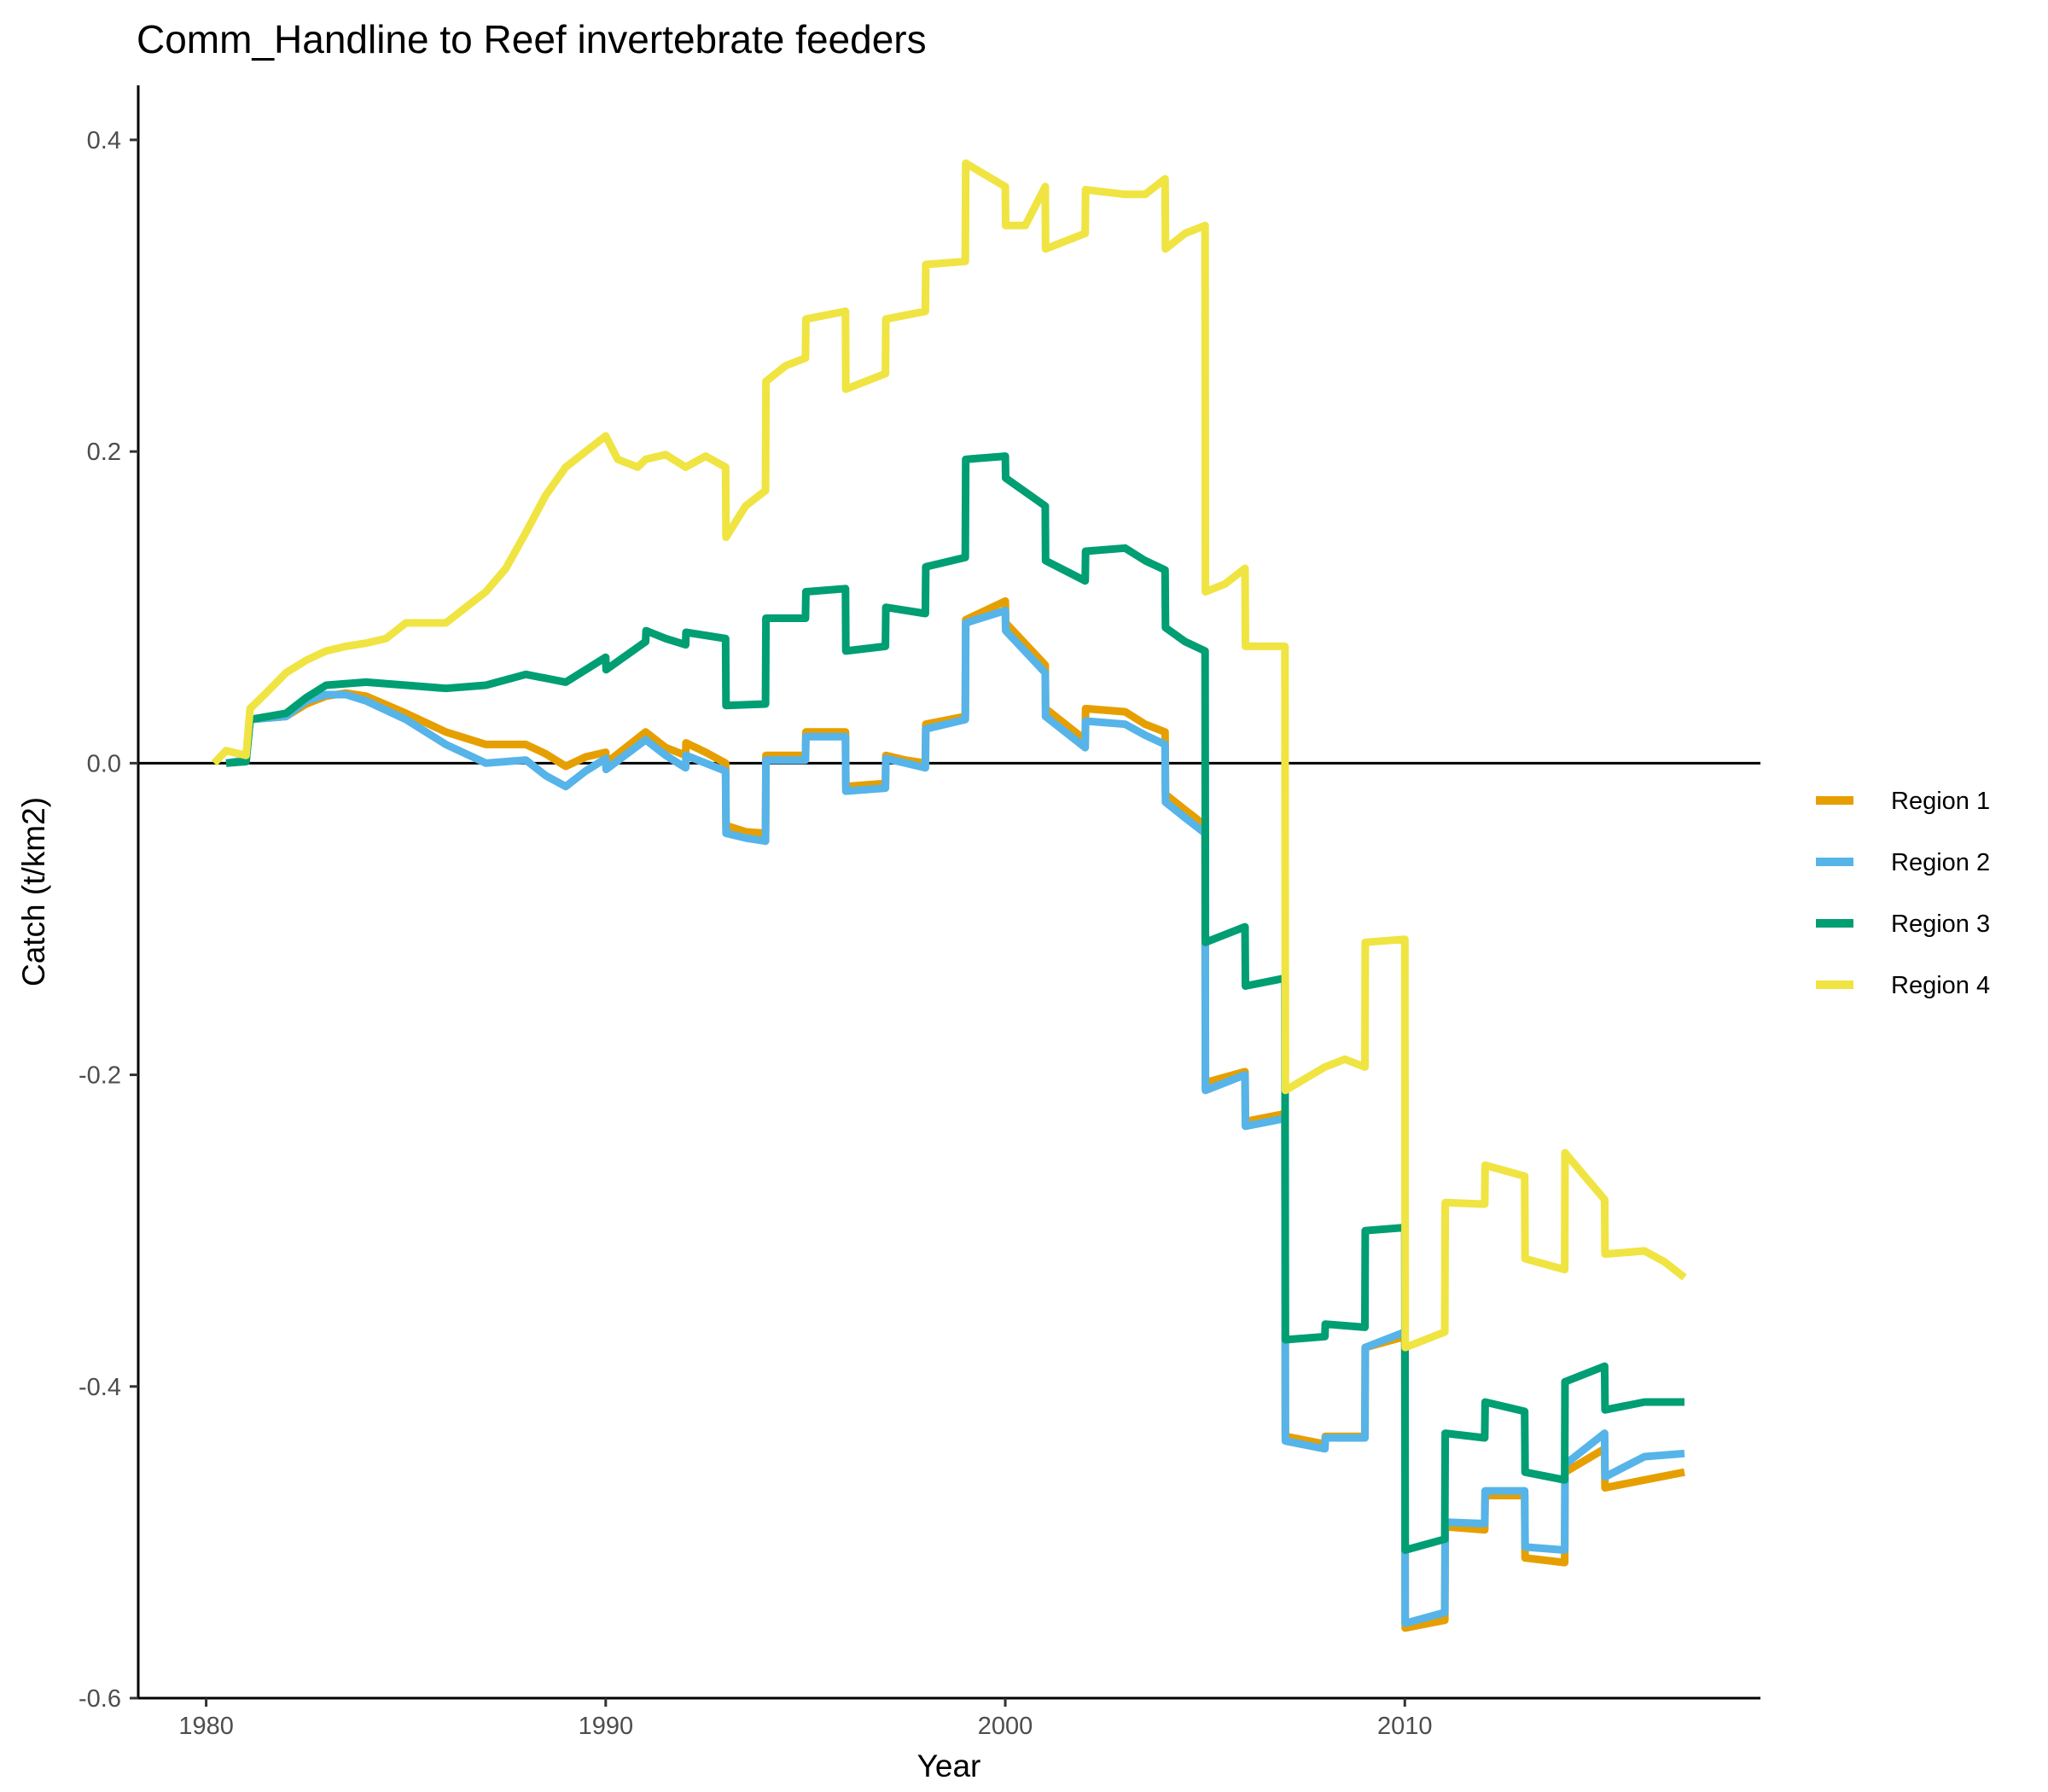 This screenshot has height=1792, width=2048. I want to click on x-tick-label: 2000, so click(1006, 1726).